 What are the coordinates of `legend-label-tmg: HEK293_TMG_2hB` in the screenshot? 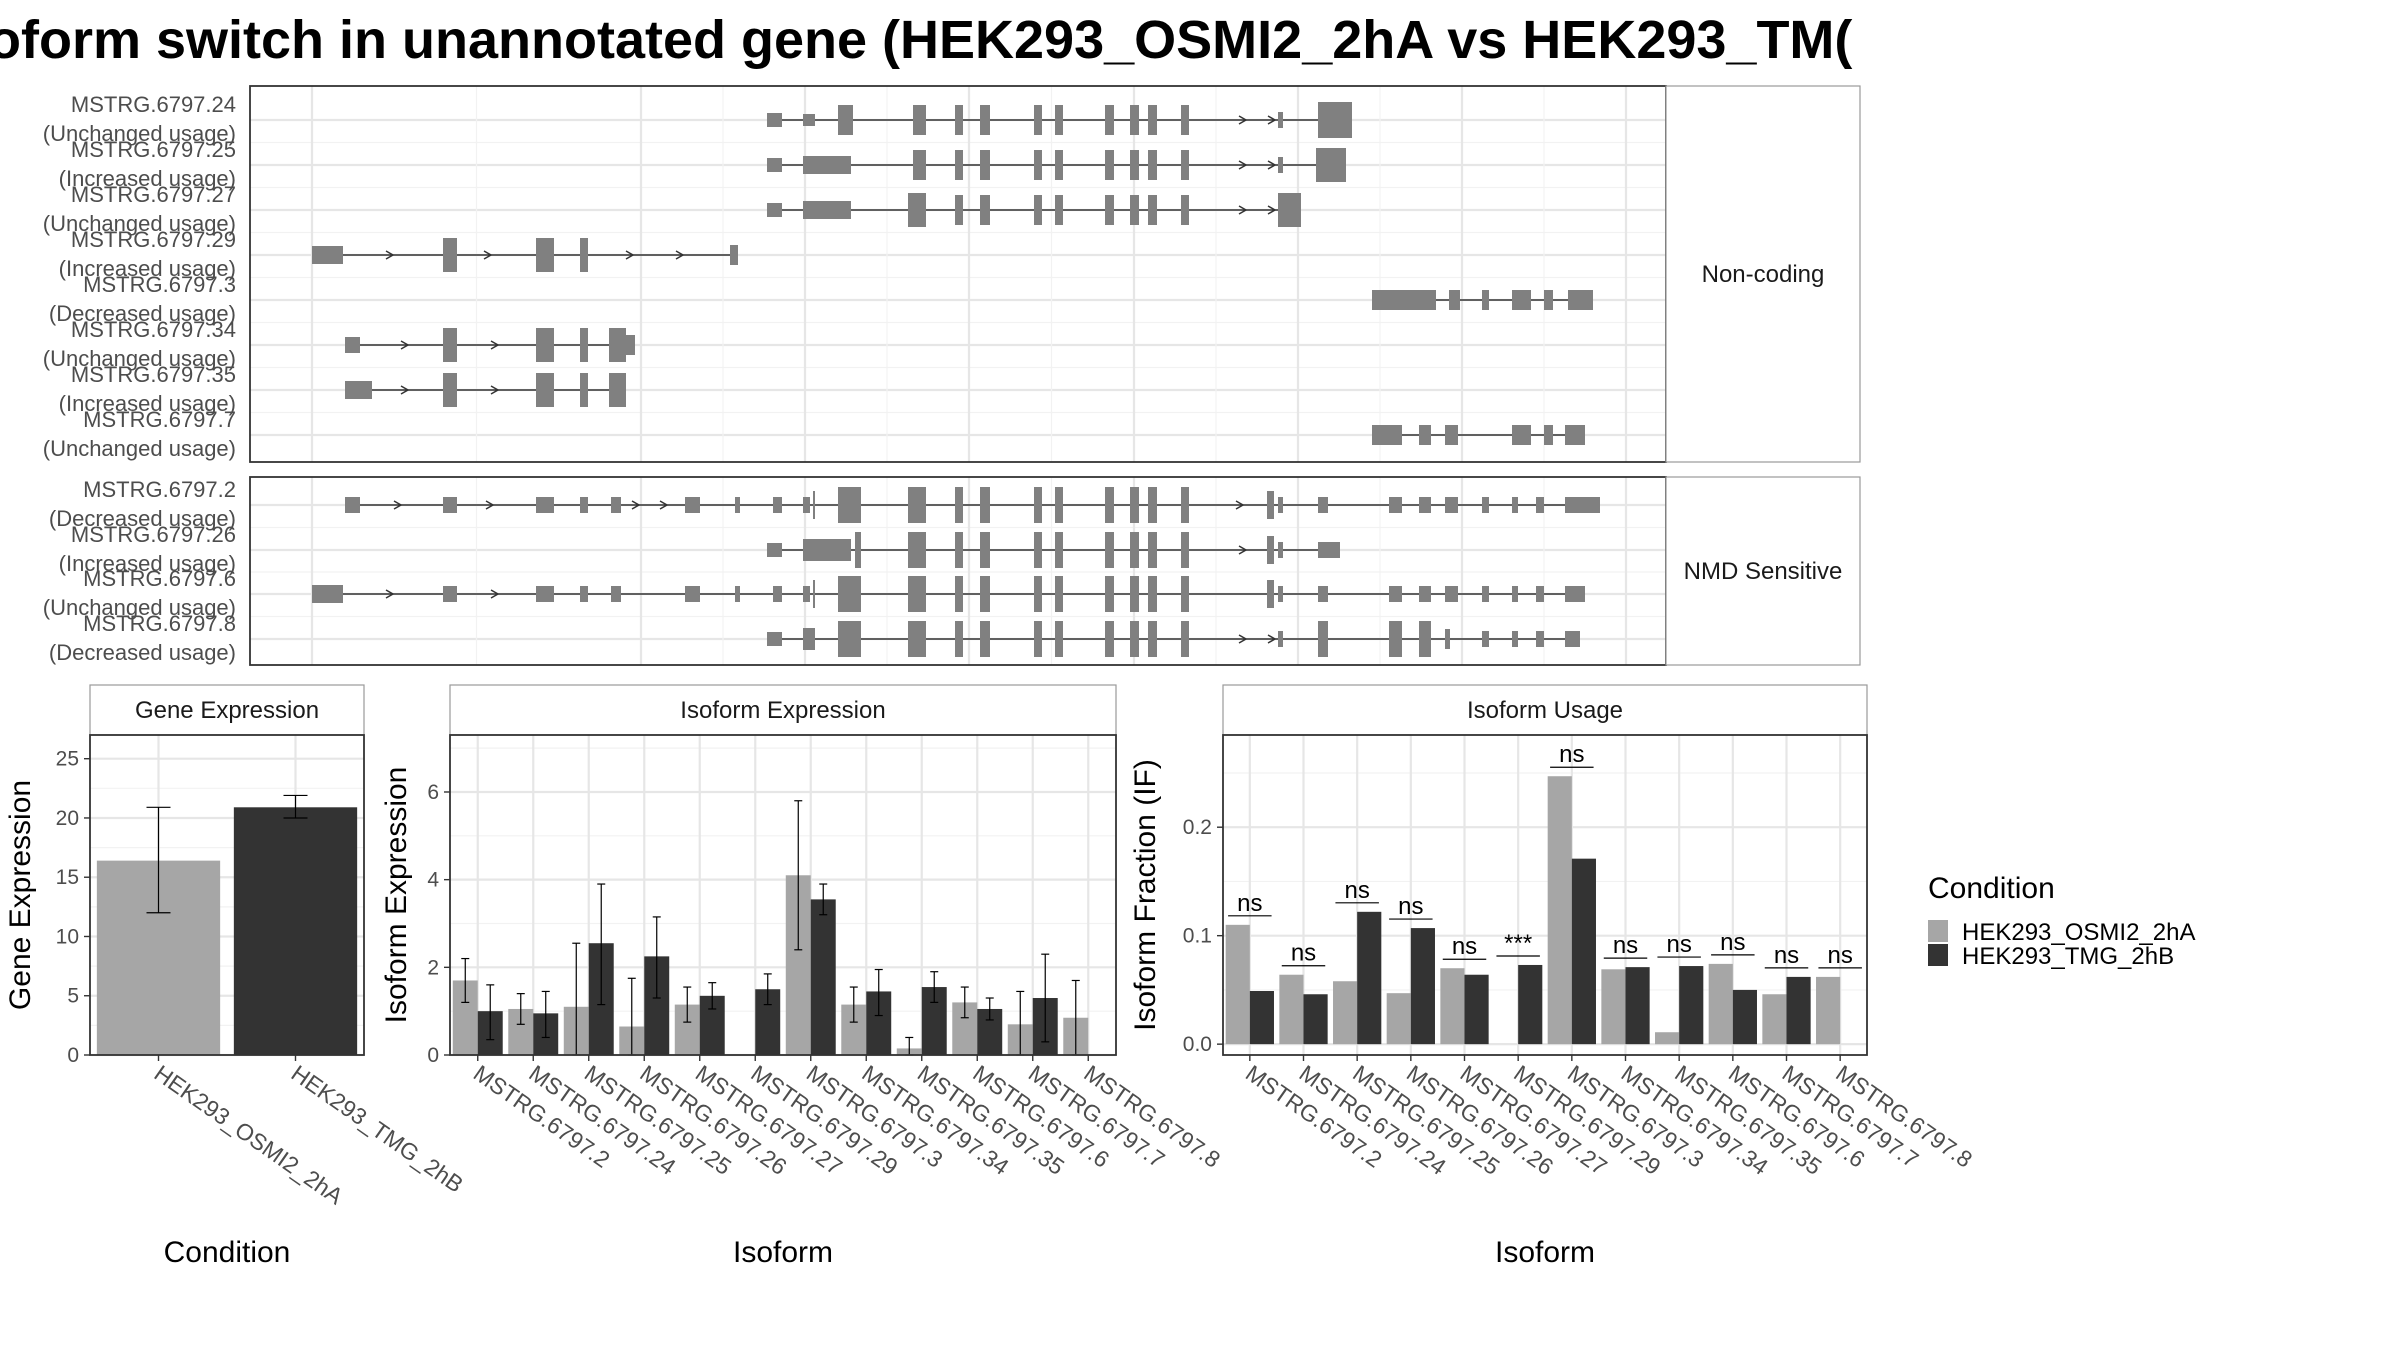 It's located at (2068, 956).